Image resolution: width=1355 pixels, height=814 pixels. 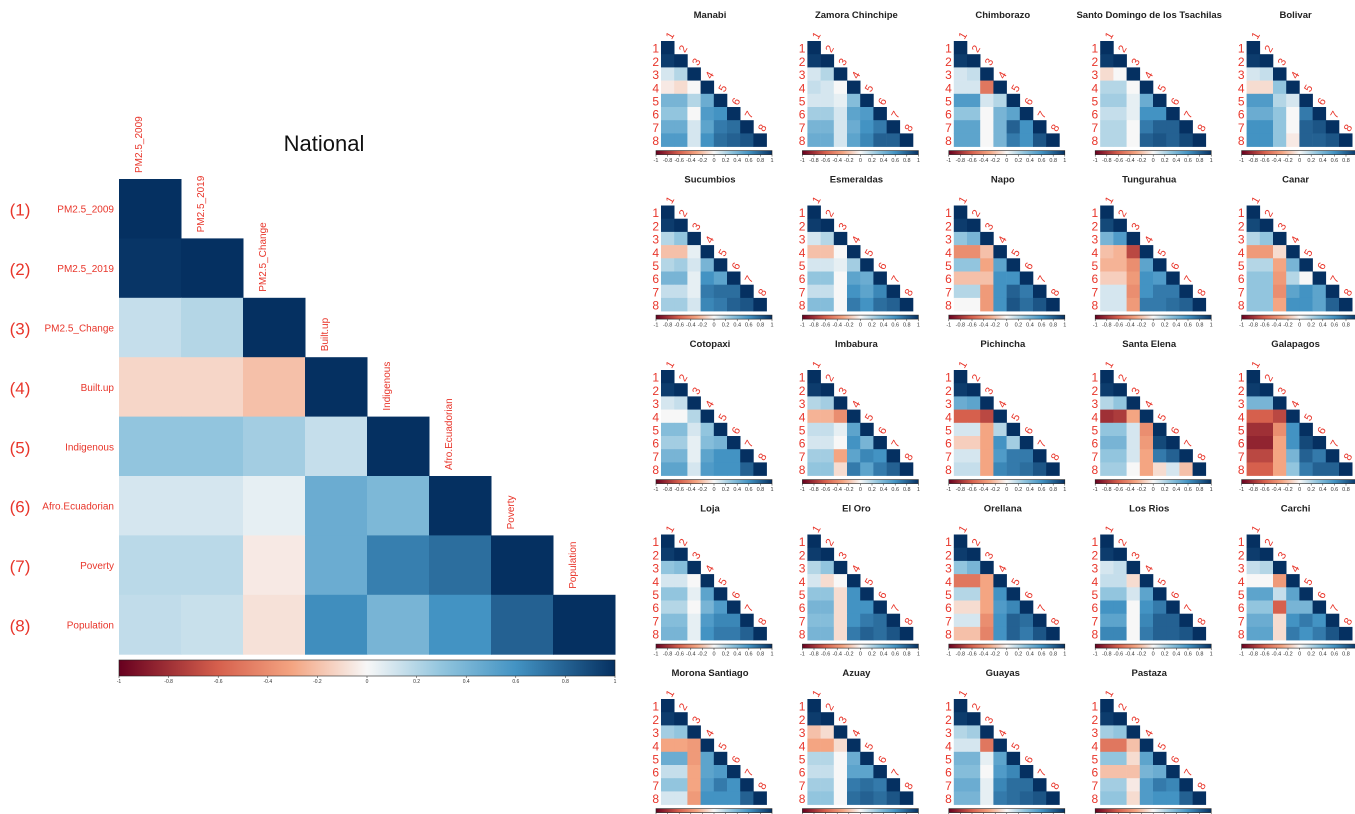 I want to click on province-col-label: 7, so click(x=1042, y=443).